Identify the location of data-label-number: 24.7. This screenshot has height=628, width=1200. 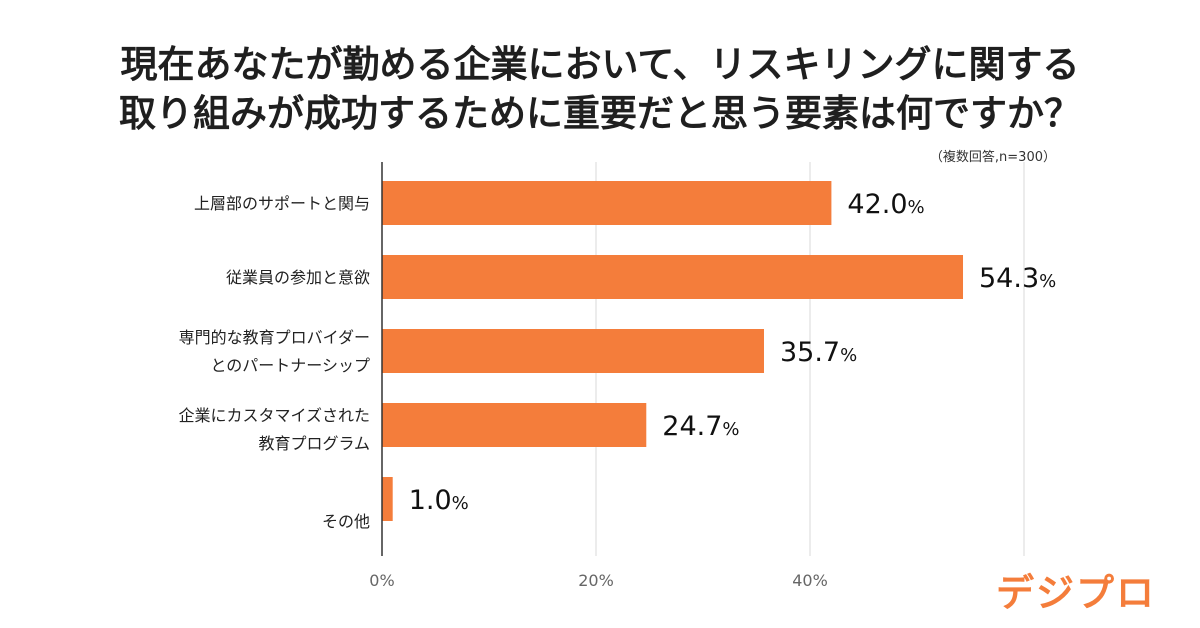
(692, 426).